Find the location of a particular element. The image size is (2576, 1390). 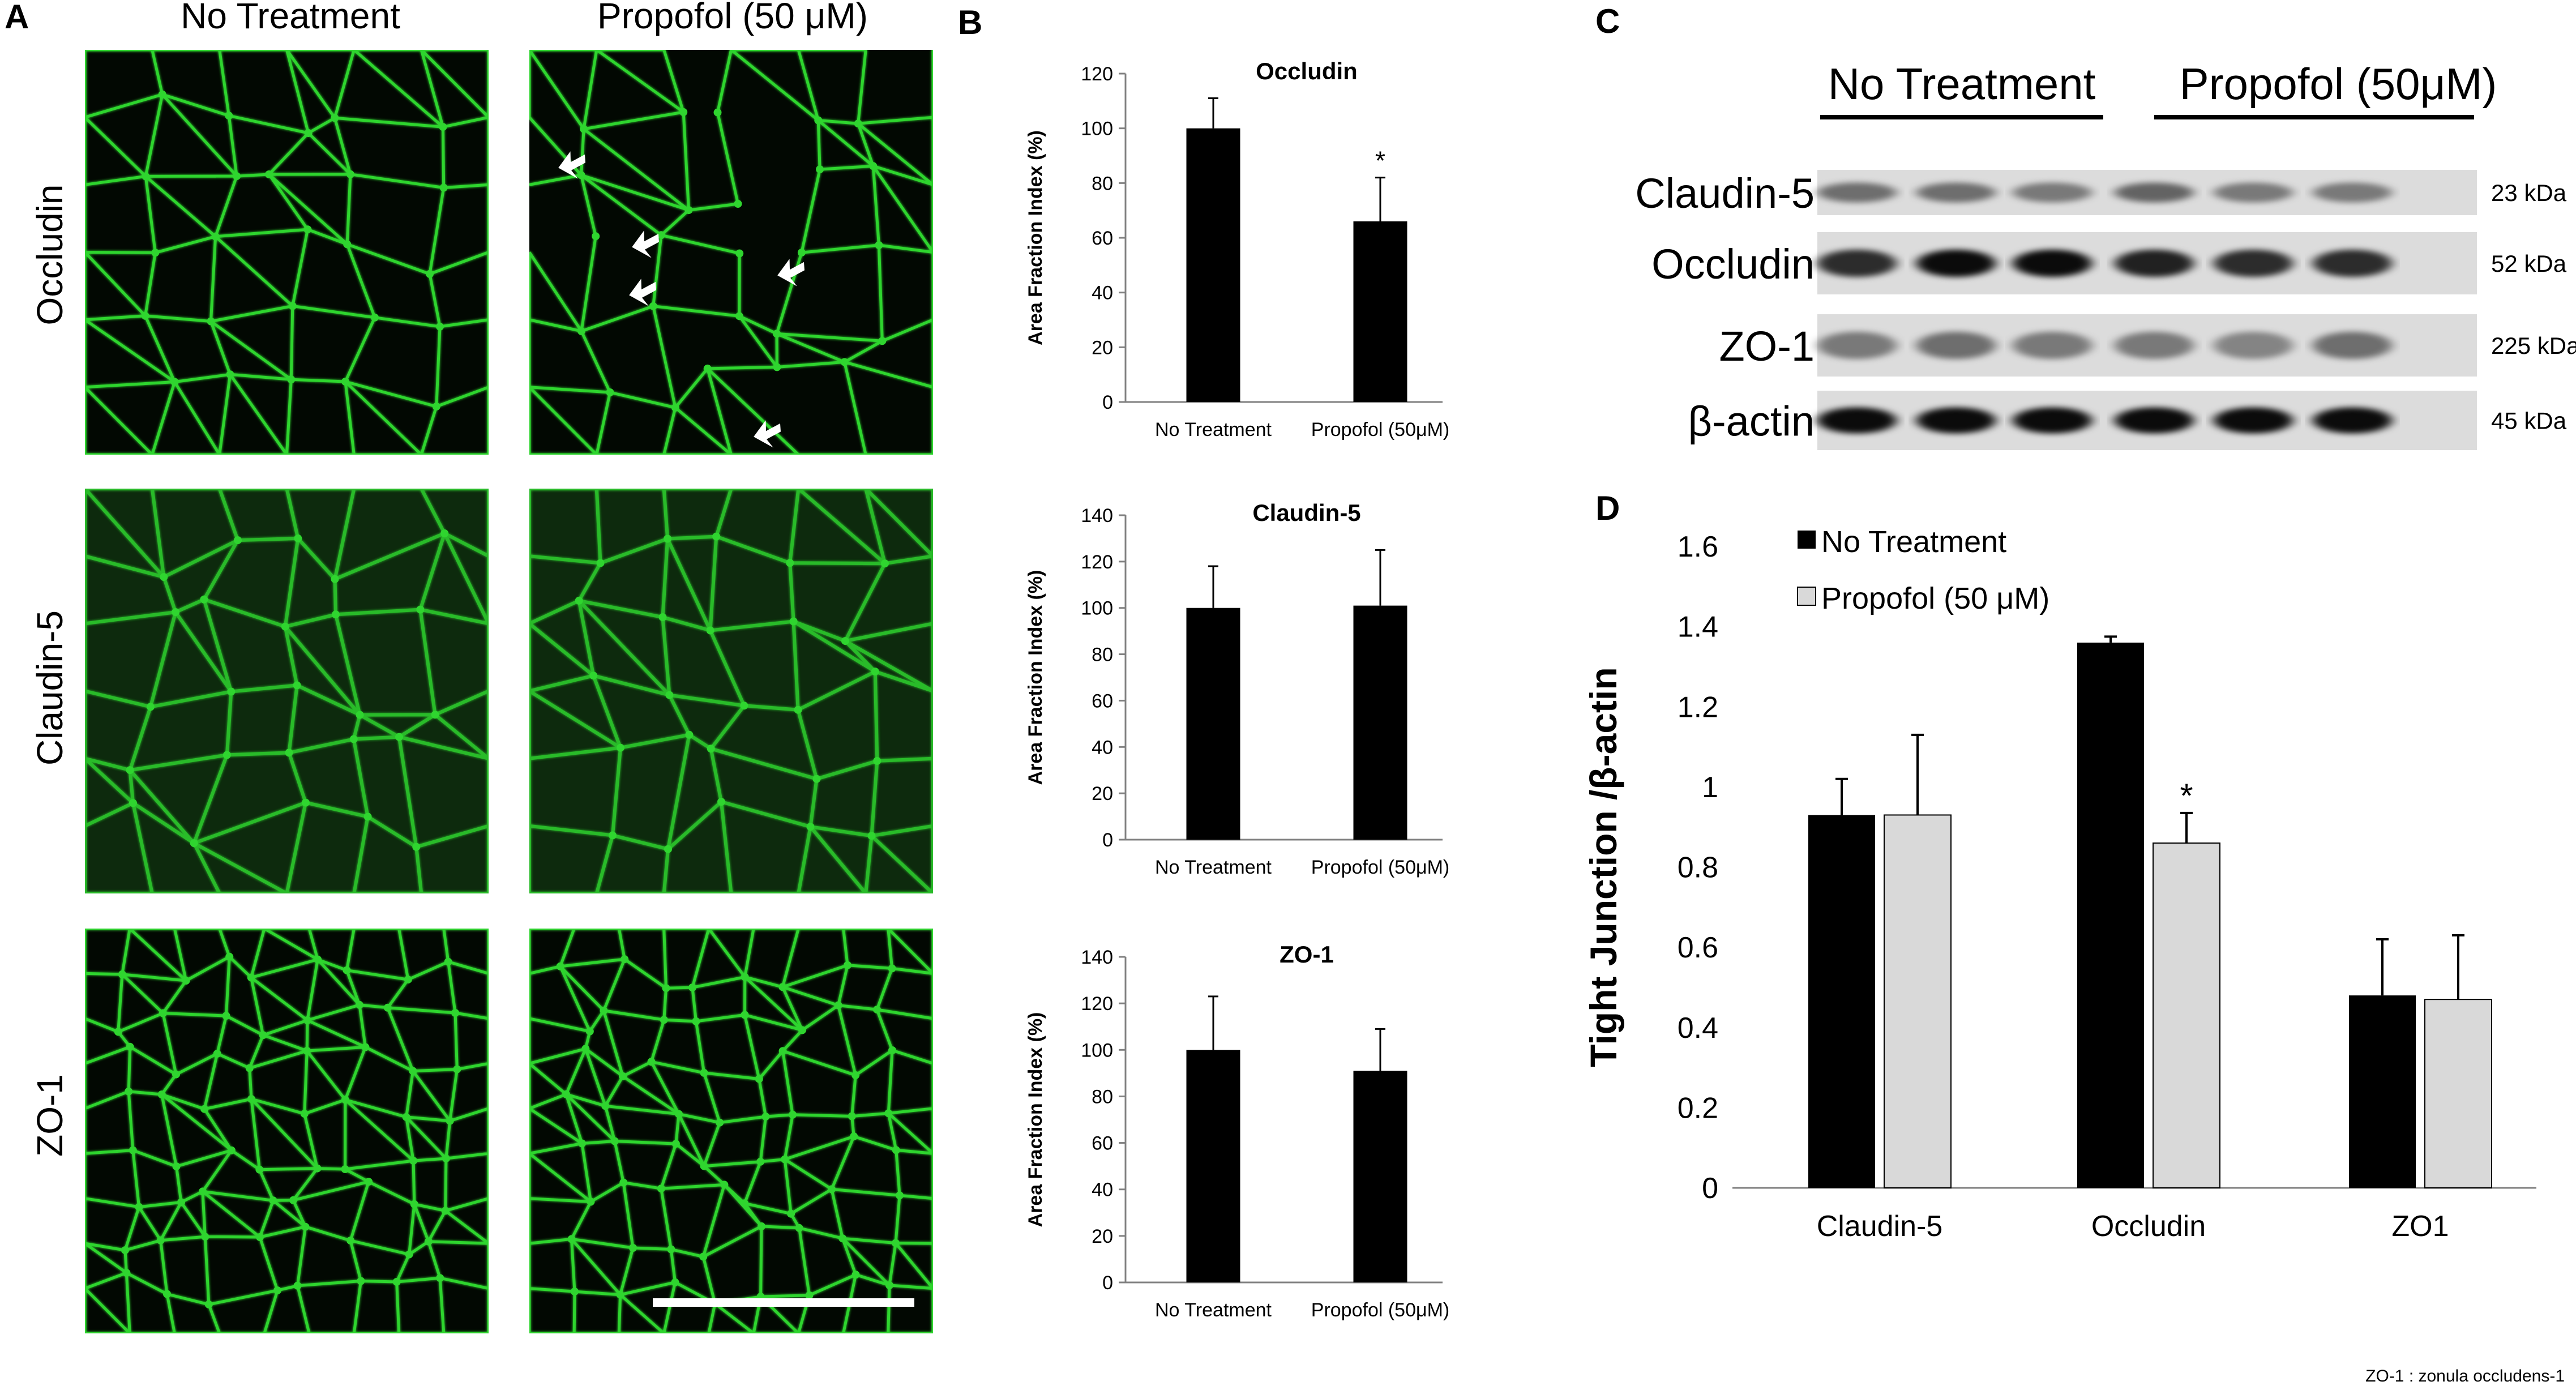

blot-row: Occludin 52 kDa is located at coordinates (2109, 263).